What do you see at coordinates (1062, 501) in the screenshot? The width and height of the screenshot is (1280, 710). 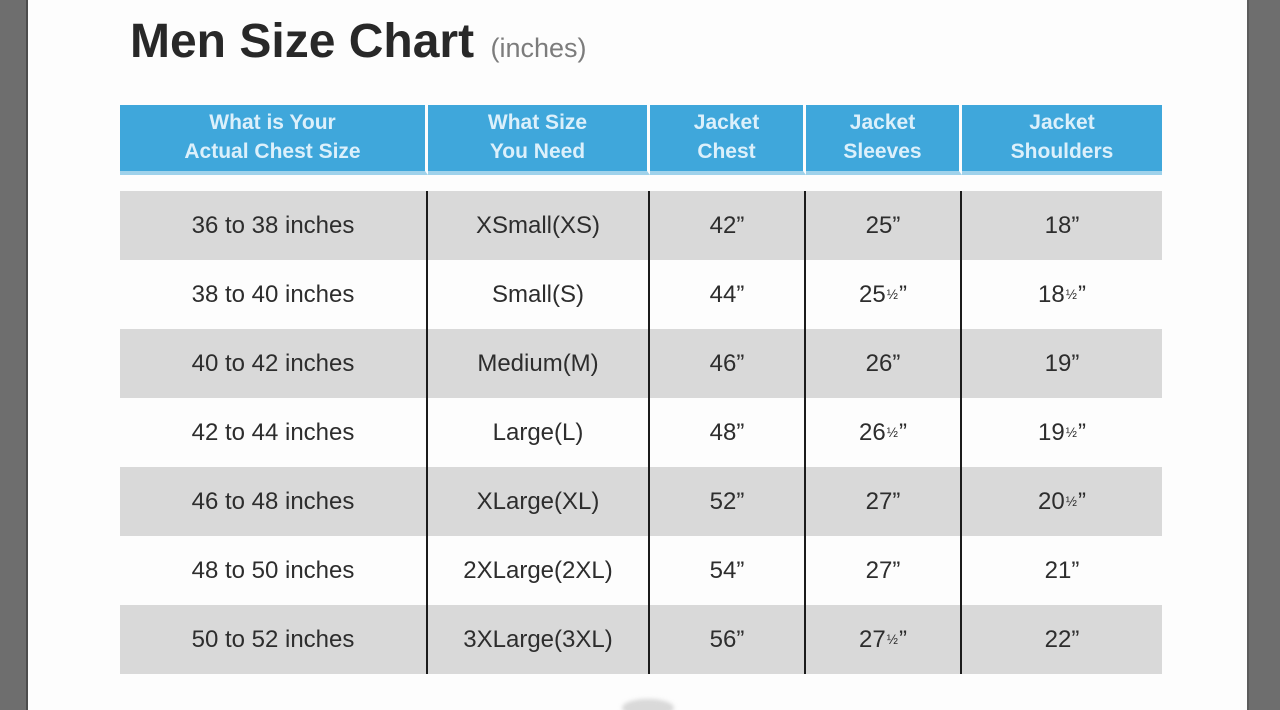 I see `table-cell: 20 ½”` at bounding box center [1062, 501].